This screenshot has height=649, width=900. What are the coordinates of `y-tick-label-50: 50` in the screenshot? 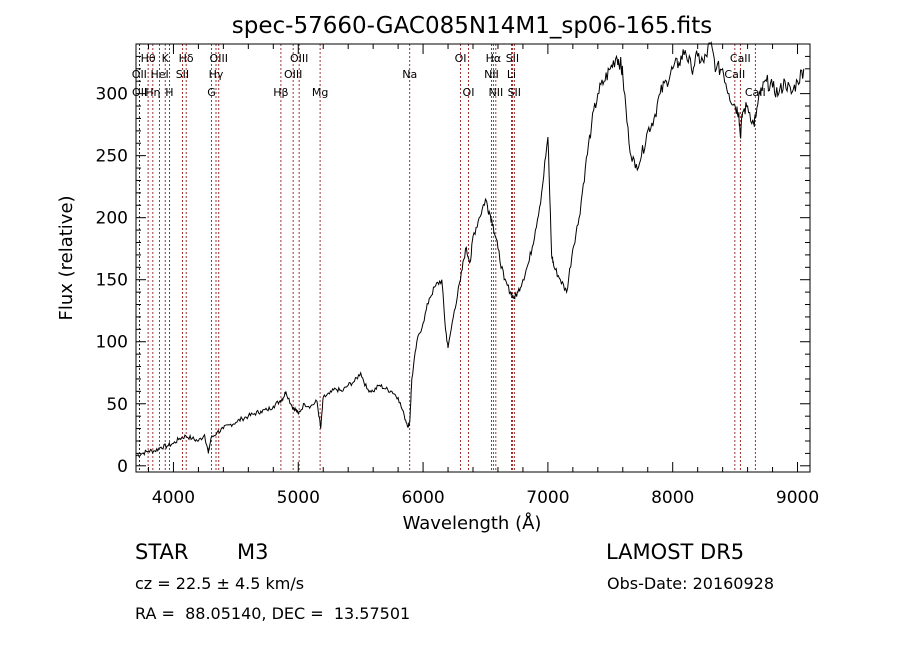 It's located at (117, 405).